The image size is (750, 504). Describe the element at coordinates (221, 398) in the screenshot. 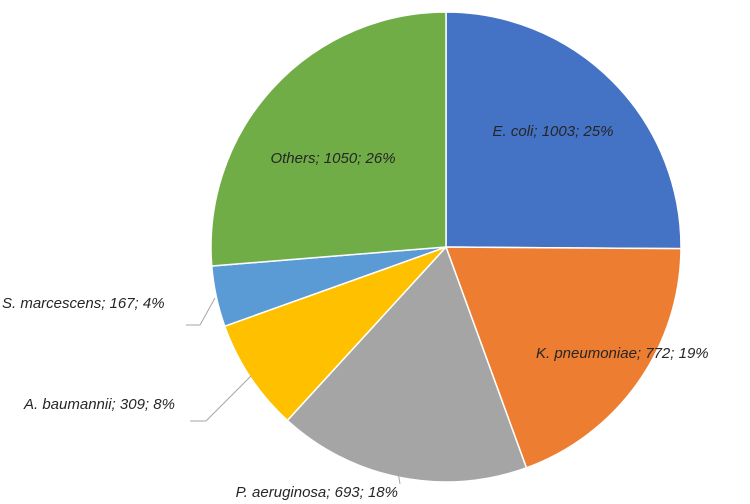

I see `leader-a-baumannii` at that location.